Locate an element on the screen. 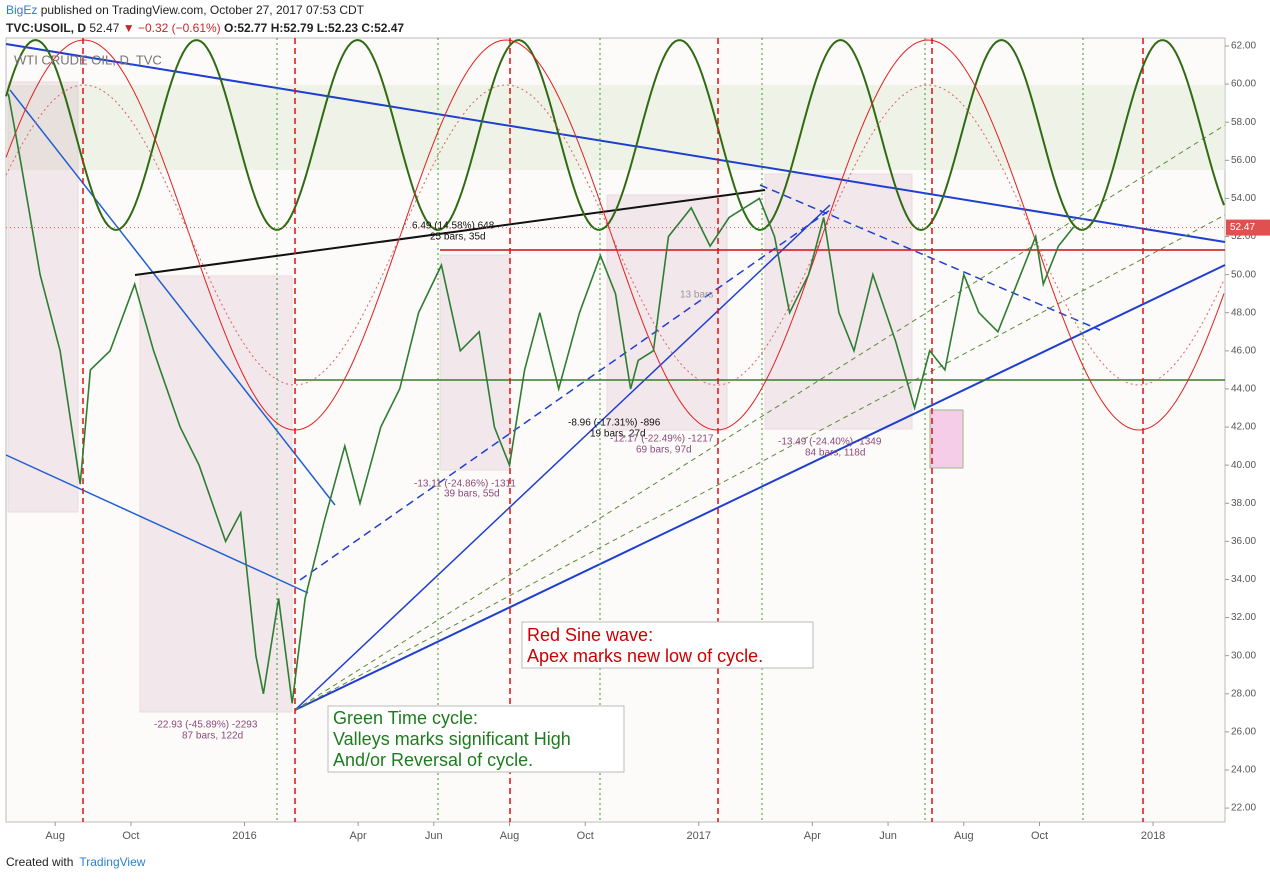  y-tick-label: 62.00 is located at coordinates (1243, 46).